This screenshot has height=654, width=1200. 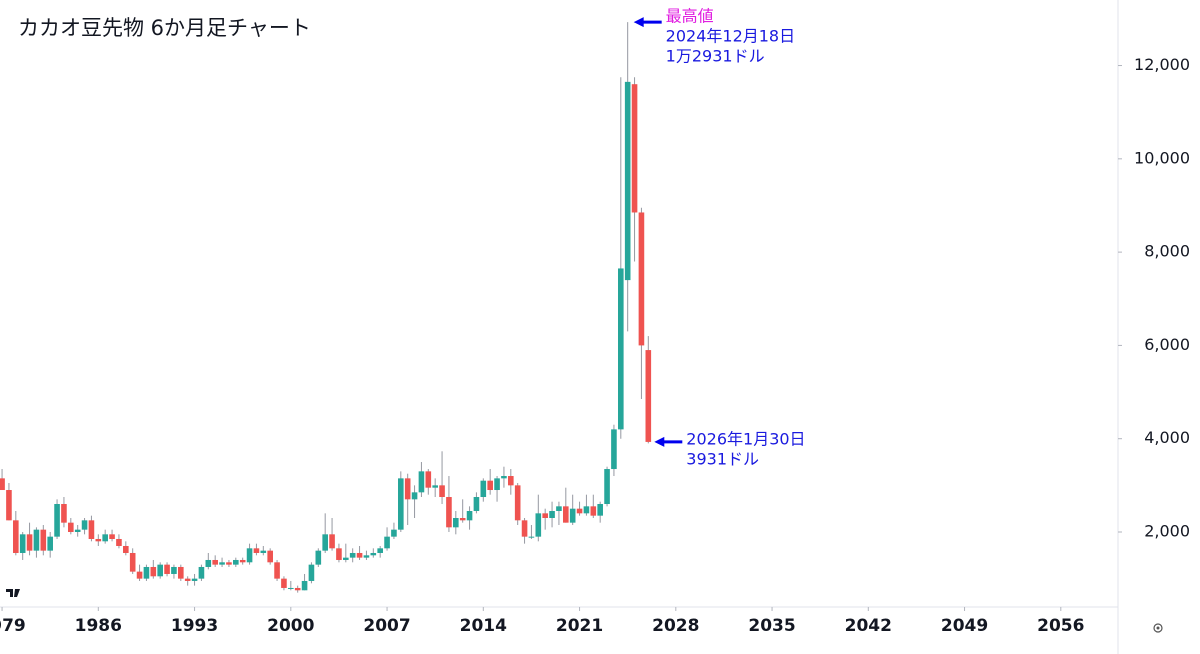 What do you see at coordinates (1162, 157) in the screenshot?
I see `y-tick-label: 10,000` at bounding box center [1162, 157].